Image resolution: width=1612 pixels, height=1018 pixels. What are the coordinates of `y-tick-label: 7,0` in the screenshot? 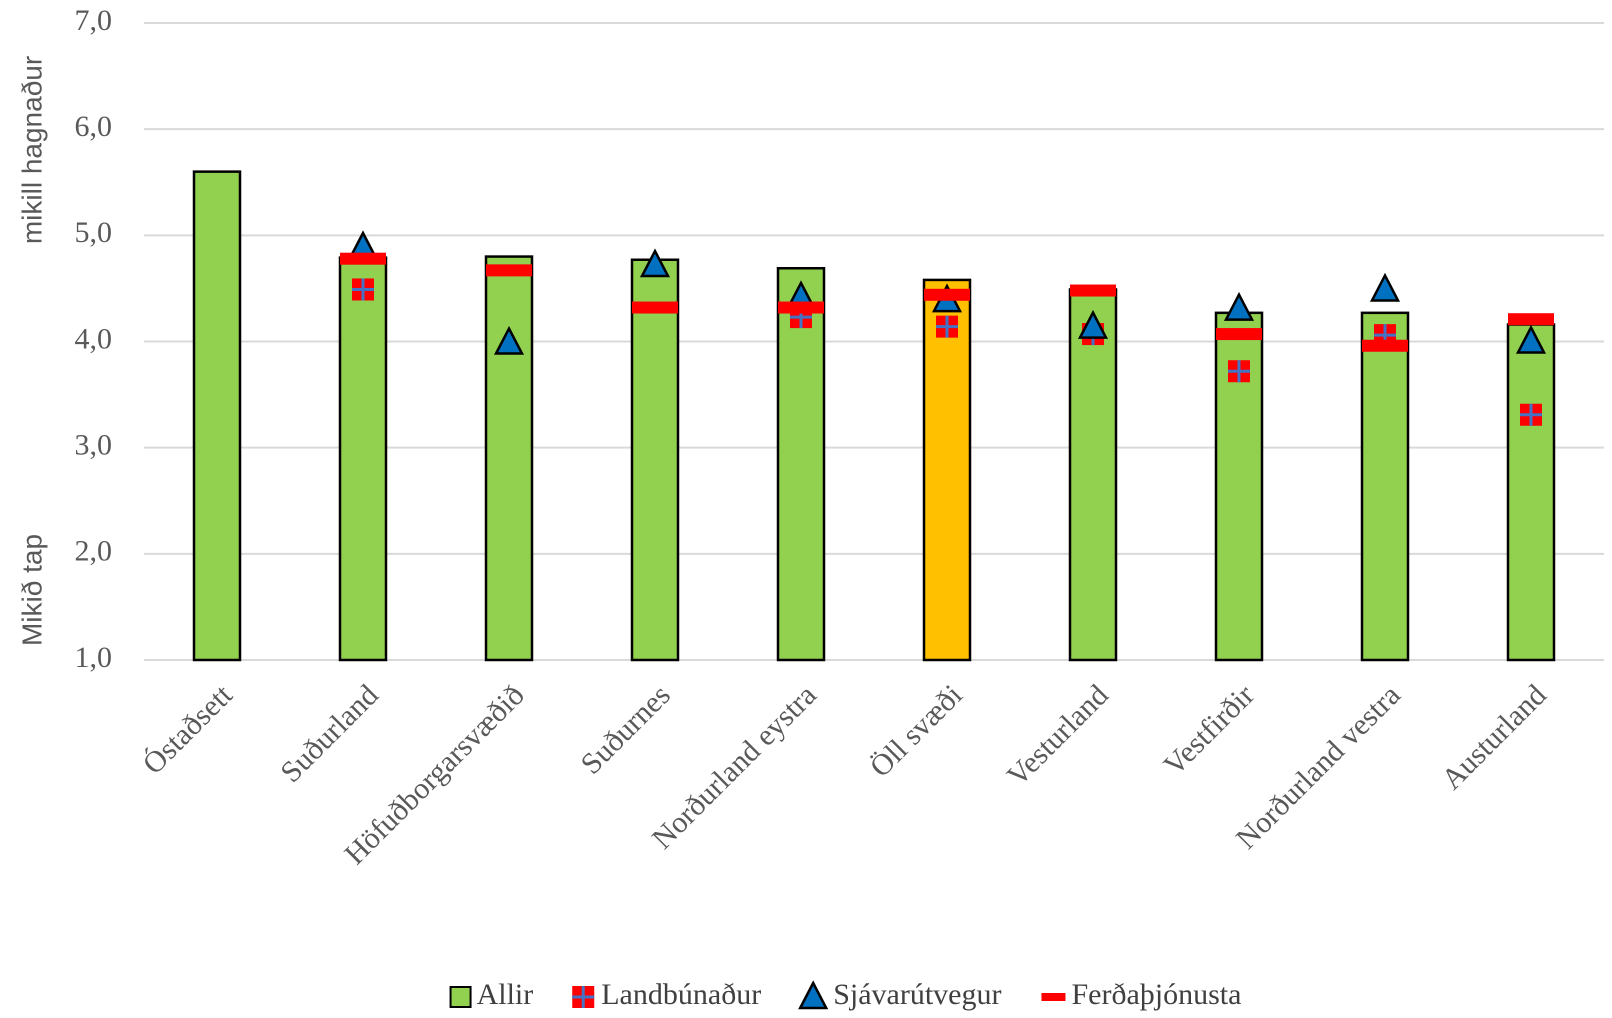 It's located at (94, 20).